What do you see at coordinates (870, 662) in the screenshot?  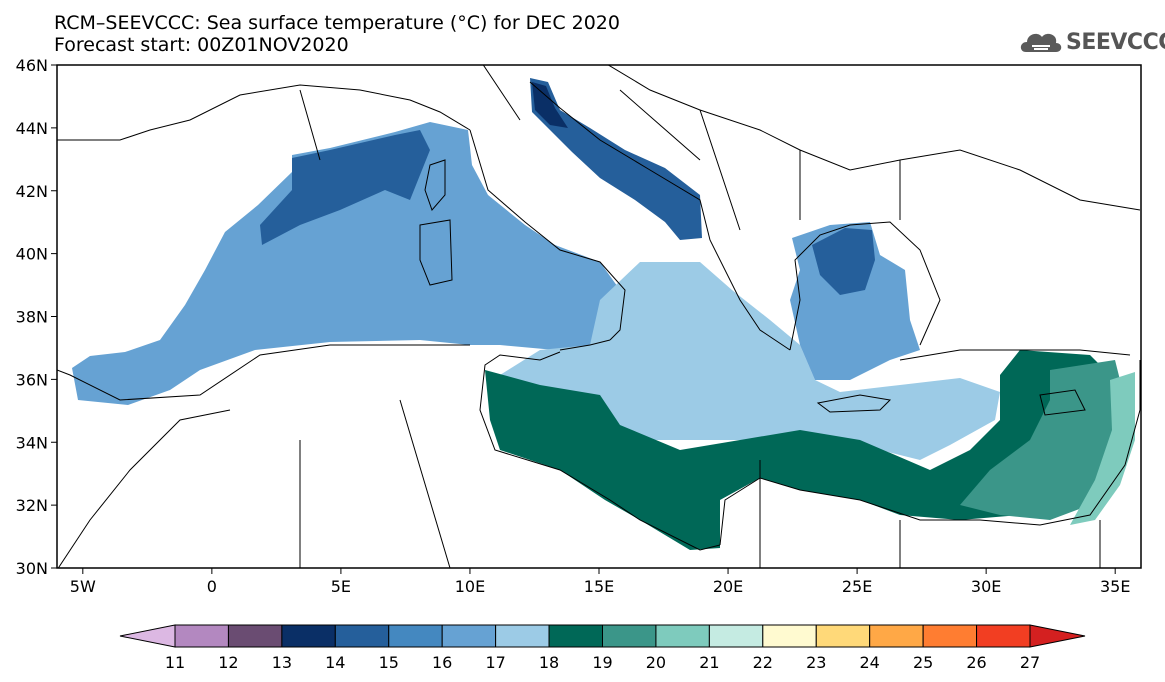 I see `colorbar-label: 24` at bounding box center [870, 662].